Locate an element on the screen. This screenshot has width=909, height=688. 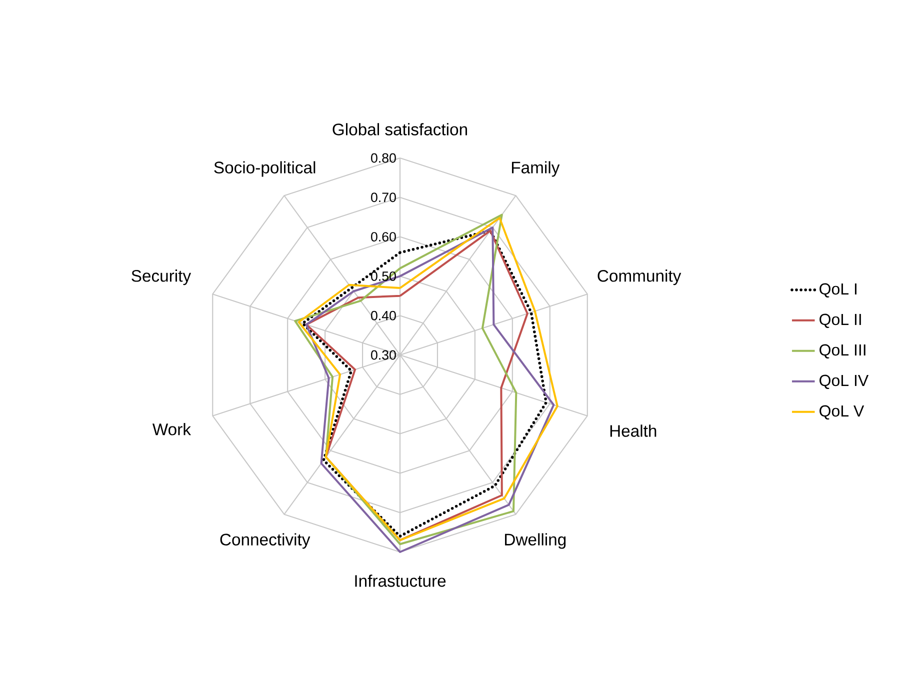
y-tick-label: 0.60 is located at coordinates (383, 237).